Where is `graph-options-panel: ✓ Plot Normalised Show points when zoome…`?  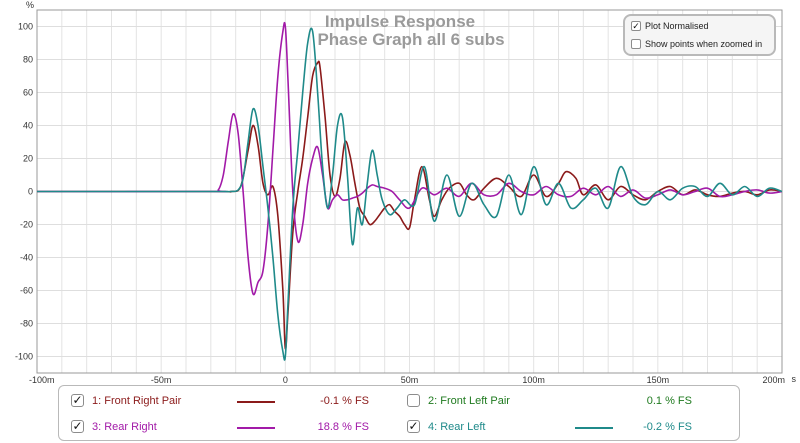
graph-options-panel: ✓ Plot Normalised Show points when zoome… is located at coordinates (699, 35).